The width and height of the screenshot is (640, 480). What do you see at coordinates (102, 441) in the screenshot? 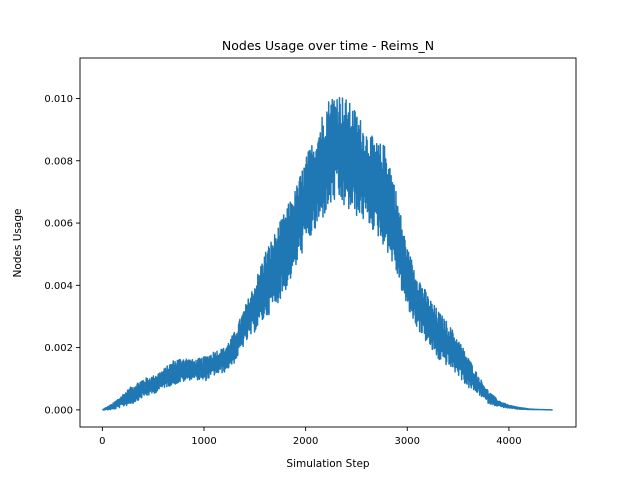
I see `x-tick-label: 0` at bounding box center [102, 441].